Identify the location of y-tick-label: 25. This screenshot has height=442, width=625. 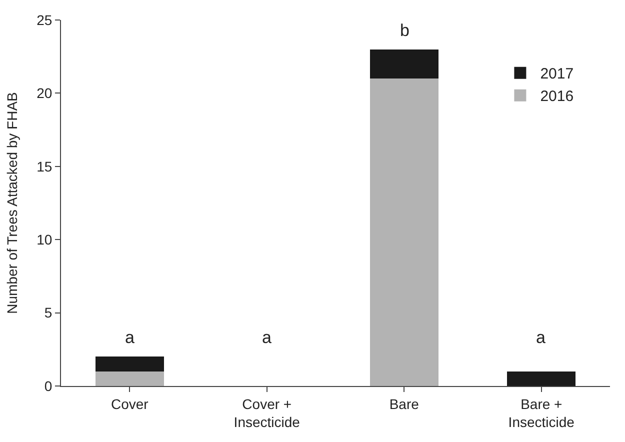
(44, 20).